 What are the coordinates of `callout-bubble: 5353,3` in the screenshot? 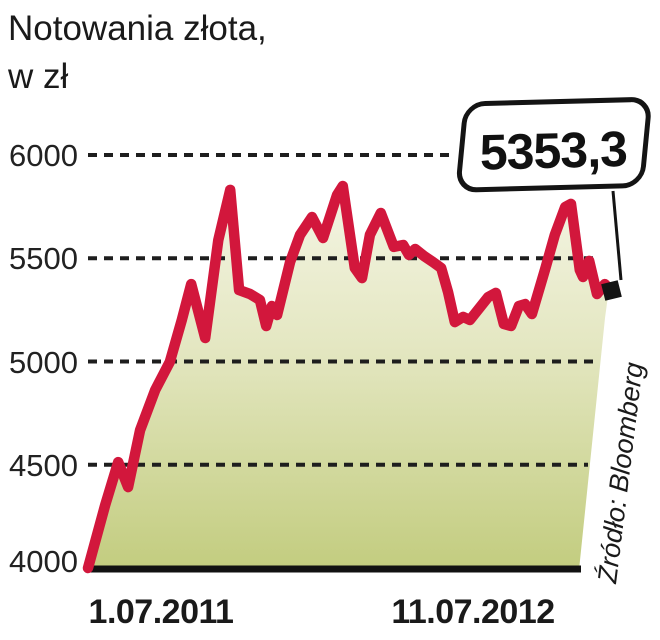 It's located at (553, 145).